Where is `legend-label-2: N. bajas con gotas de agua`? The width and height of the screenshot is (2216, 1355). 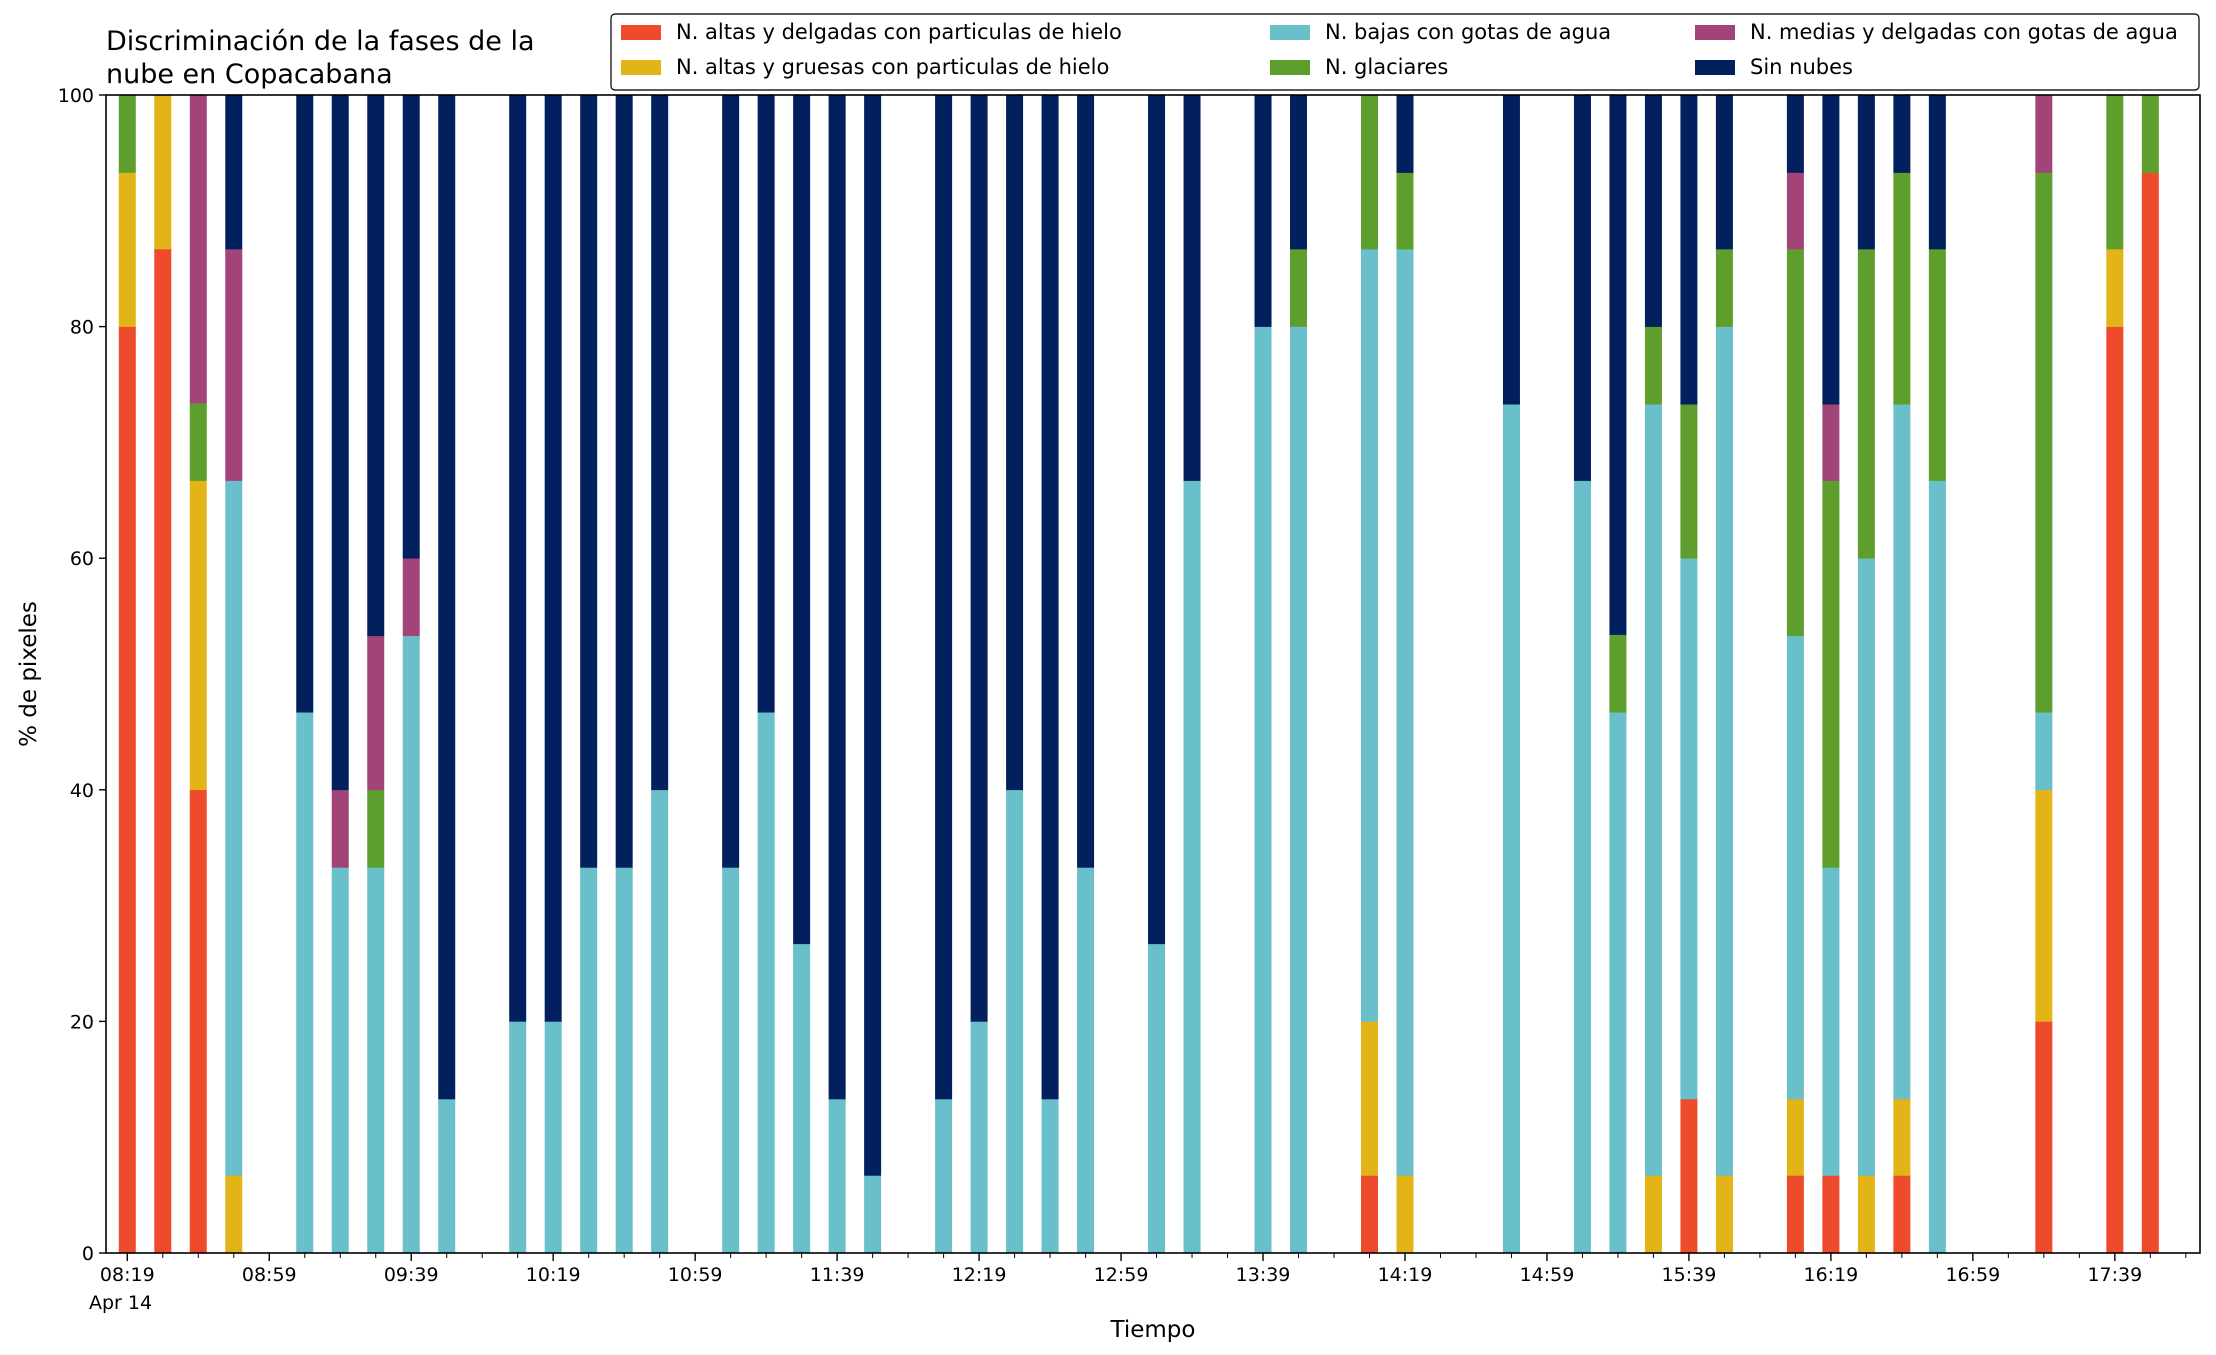 legend-label-2: N. bajas con gotas de agua is located at coordinates (1468, 32).